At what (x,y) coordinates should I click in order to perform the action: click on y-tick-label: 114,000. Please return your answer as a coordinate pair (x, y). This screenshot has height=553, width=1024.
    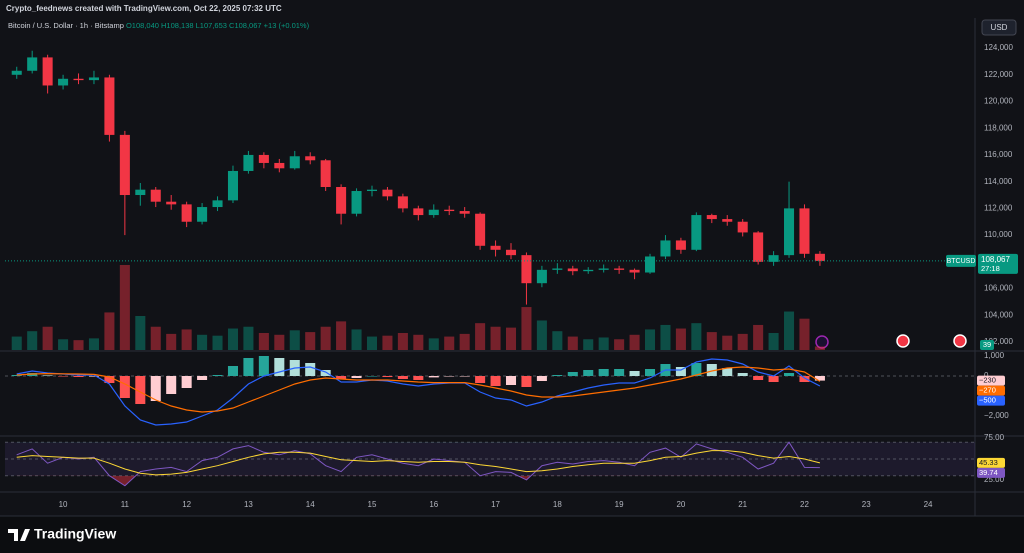
    Looking at the image, I should click on (998, 181).